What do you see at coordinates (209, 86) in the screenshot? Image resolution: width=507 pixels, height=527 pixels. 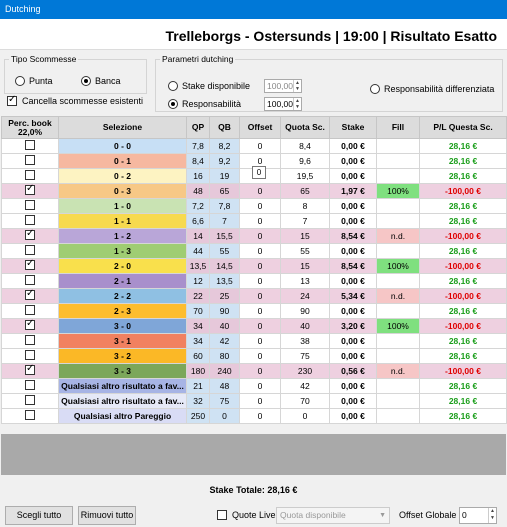 I see `radio-stake-disponibile: Stake disponibile` at bounding box center [209, 86].